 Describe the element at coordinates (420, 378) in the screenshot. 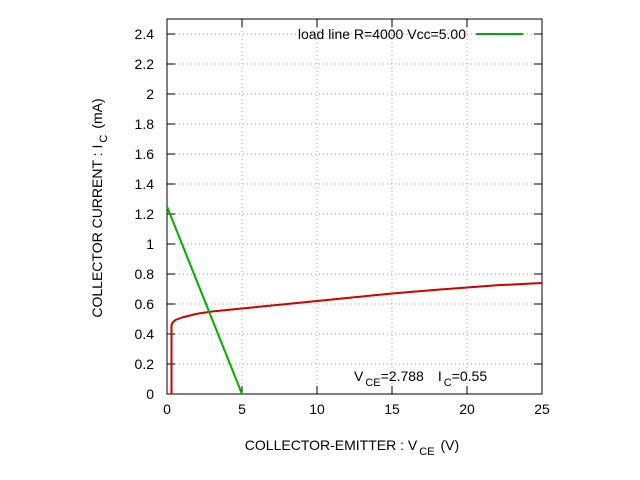

I see `annotation-operating-point: V CE=2.788 I C=0.55` at that location.